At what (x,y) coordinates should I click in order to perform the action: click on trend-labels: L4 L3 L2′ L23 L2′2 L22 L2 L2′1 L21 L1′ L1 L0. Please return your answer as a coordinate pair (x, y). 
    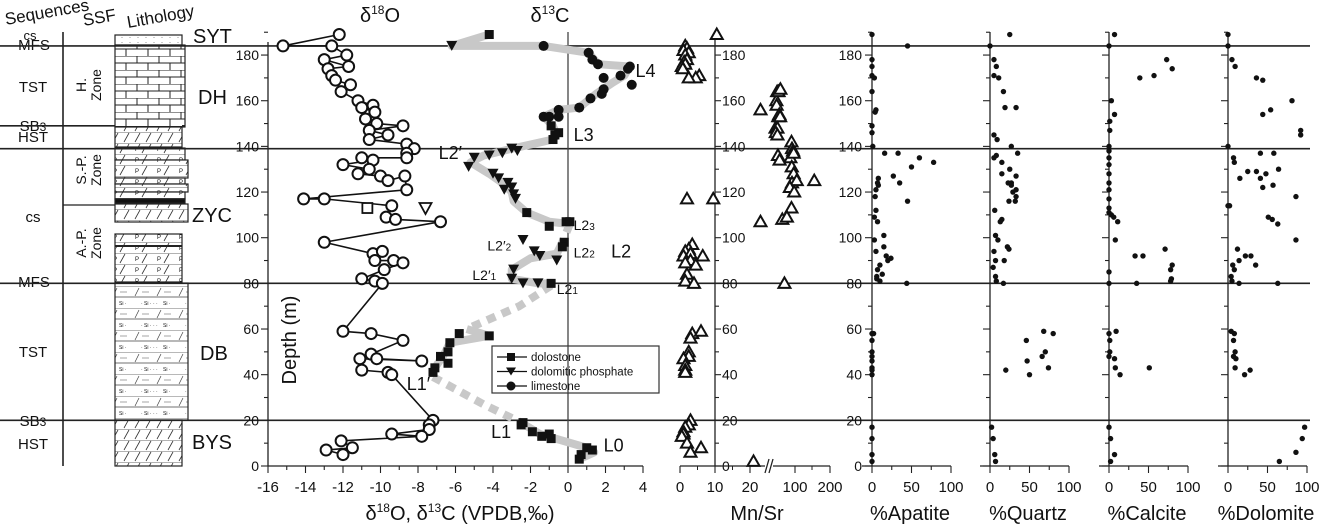
    Looking at the image, I should click on (531, 258).